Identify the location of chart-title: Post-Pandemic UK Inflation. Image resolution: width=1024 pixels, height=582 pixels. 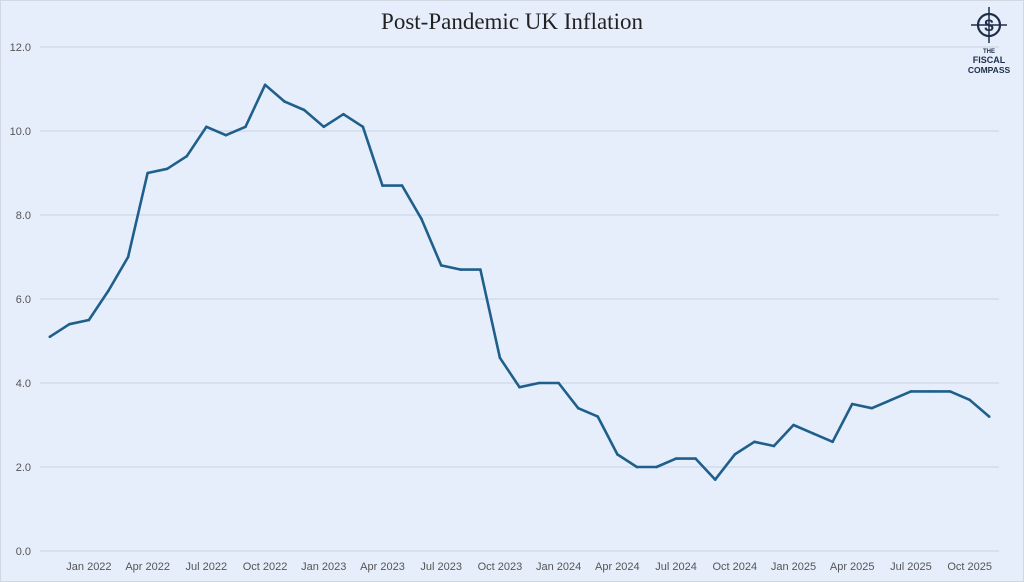
(512, 21).